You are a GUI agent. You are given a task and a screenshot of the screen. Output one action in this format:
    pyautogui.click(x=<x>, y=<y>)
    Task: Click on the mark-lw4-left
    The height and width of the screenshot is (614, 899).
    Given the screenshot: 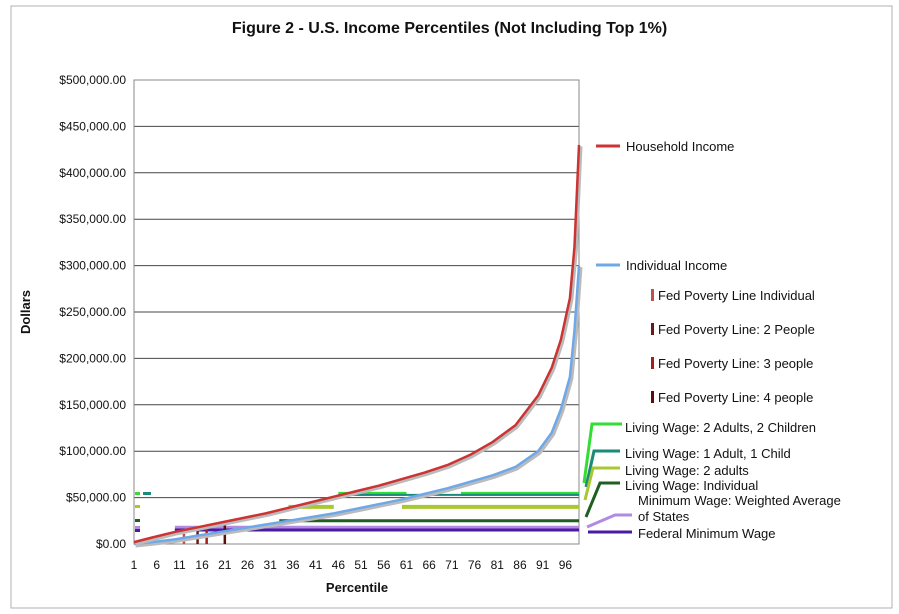 What is the action you would take?
    pyautogui.click(x=137, y=493)
    